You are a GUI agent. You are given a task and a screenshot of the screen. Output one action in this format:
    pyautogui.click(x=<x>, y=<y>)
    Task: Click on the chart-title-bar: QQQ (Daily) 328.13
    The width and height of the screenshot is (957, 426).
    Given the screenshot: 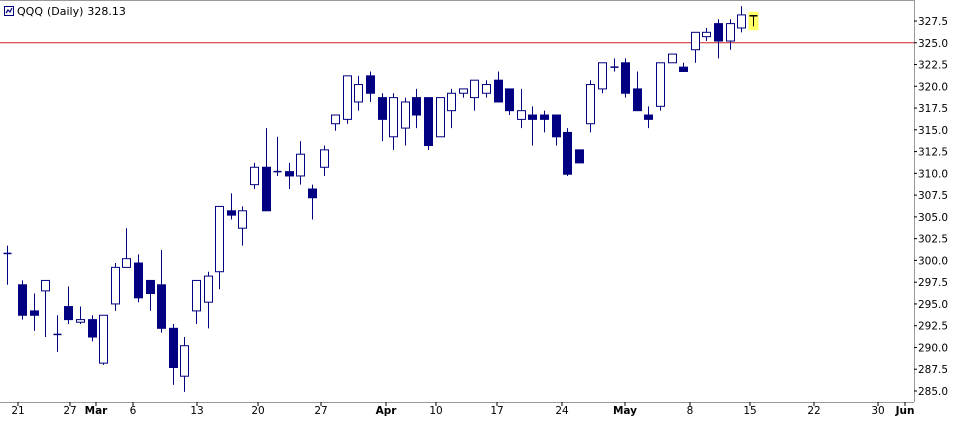 What is the action you would take?
    pyautogui.click(x=67, y=11)
    